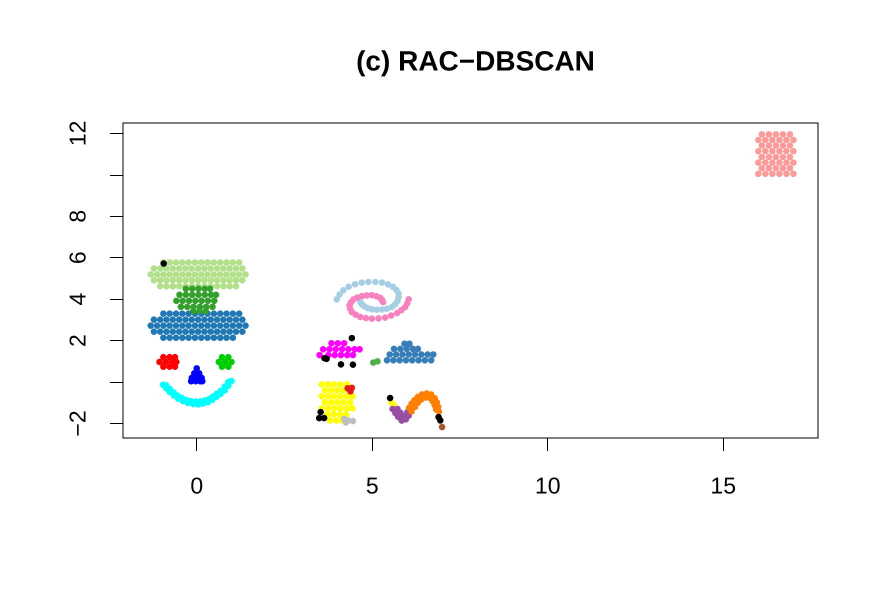  I want to click on y-tick-label: −2, so click(77, 423).